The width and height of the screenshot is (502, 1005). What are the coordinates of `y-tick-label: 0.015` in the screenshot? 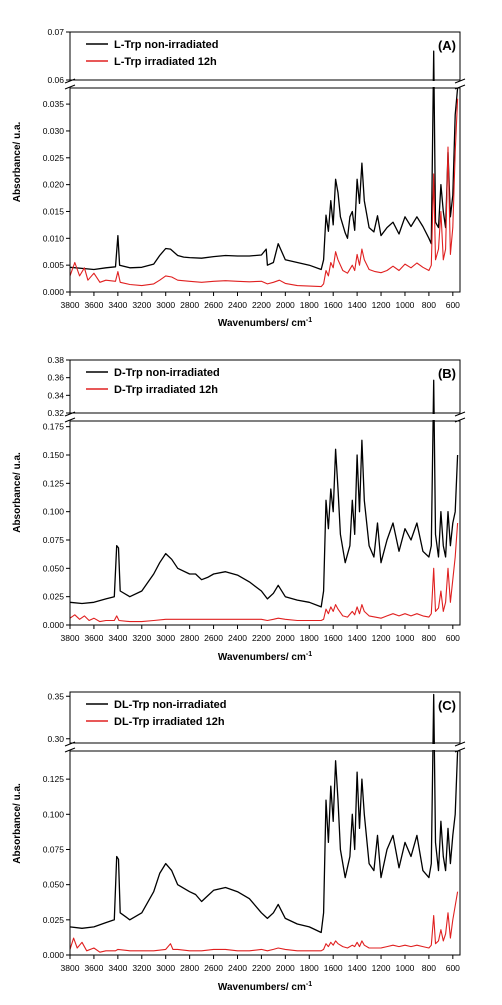 It's located at (54, 211).